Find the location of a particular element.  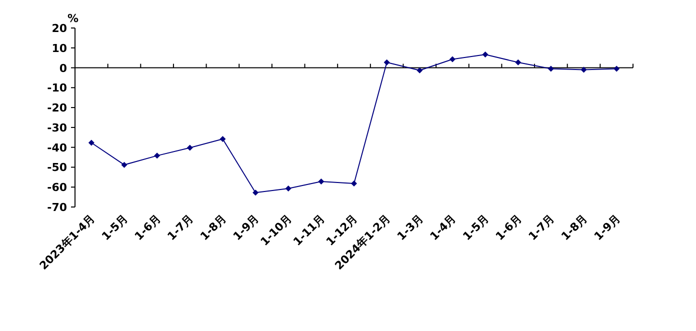

x-tick-label: 1-3月 is located at coordinates (410, 227).